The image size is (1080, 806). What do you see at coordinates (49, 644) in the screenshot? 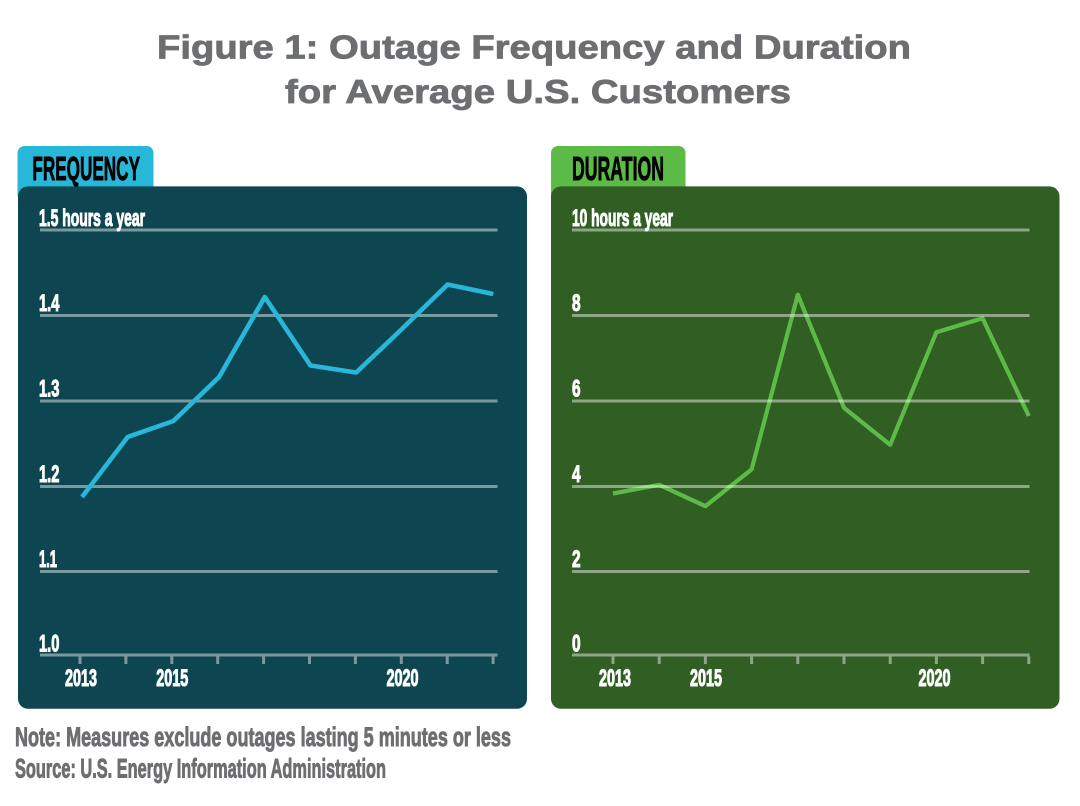
I see `svg-text: 1.0` at bounding box center [49, 644].